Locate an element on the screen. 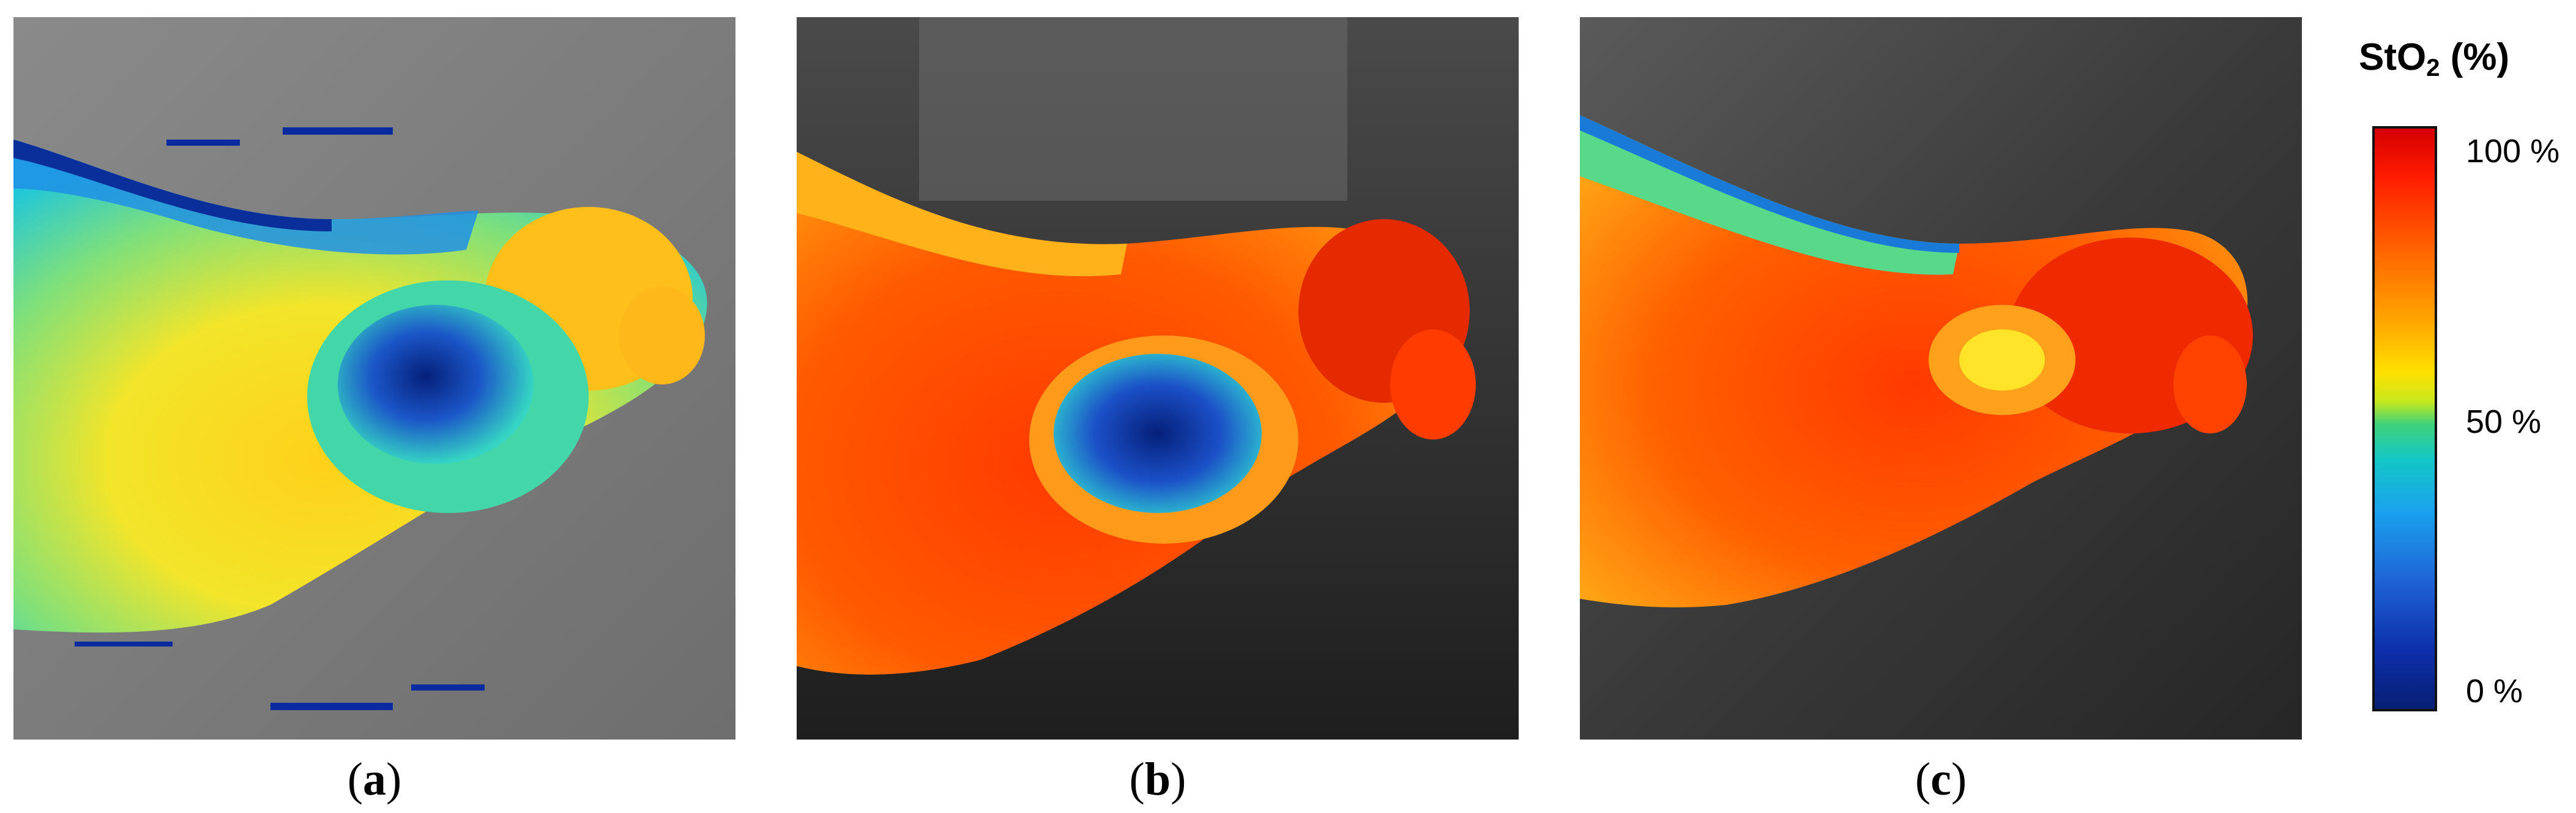  colorbar-tick-max: 100 % is located at coordinates (2513, 151).